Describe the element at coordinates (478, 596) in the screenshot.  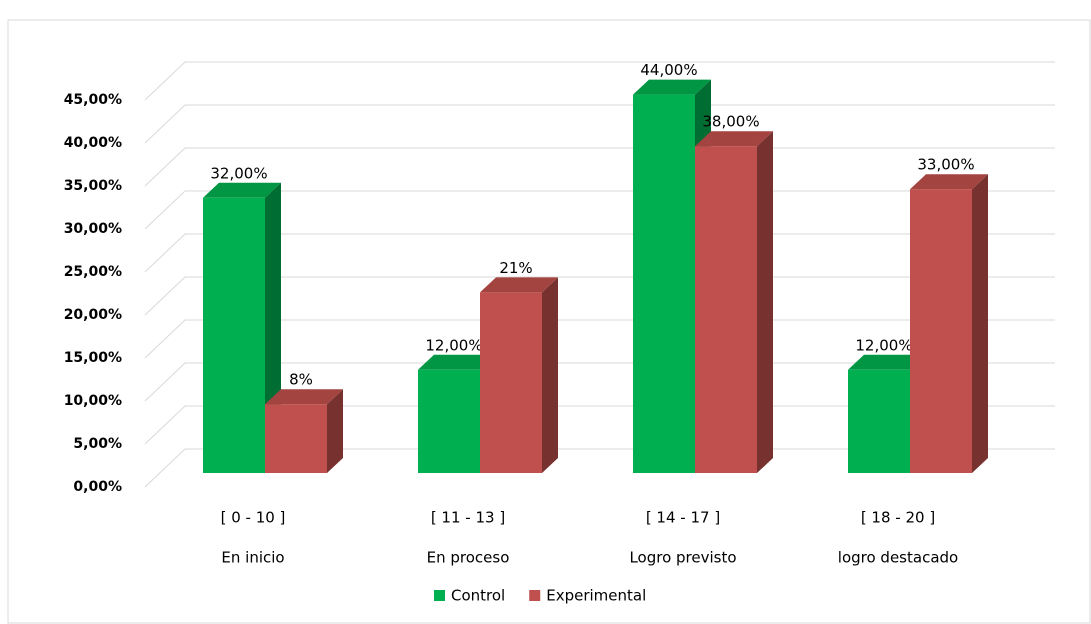
I see `legend-label: Control` at that location.